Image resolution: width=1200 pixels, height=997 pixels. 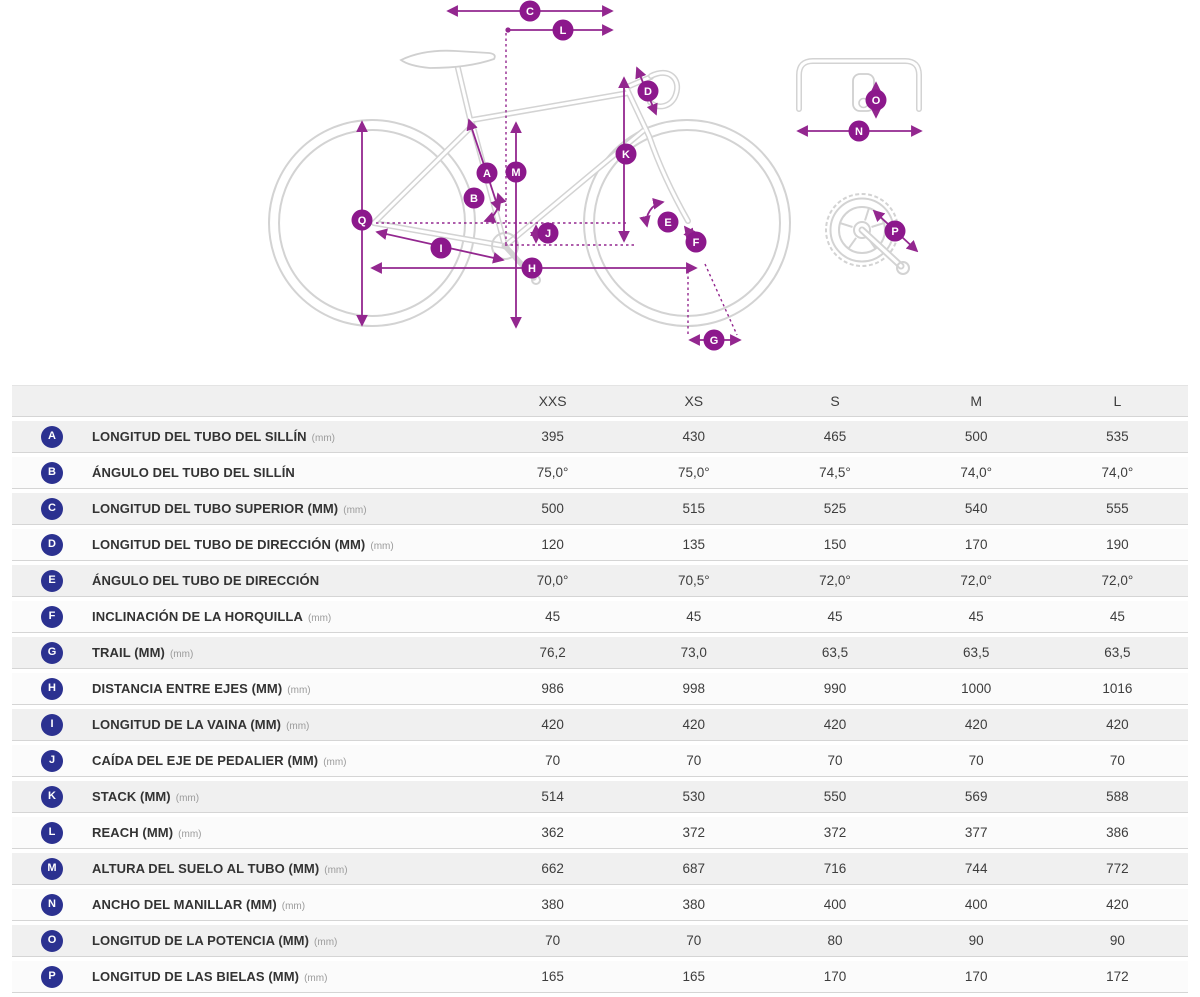 I want to click on badge-D: D, so click(x=648, y=91).